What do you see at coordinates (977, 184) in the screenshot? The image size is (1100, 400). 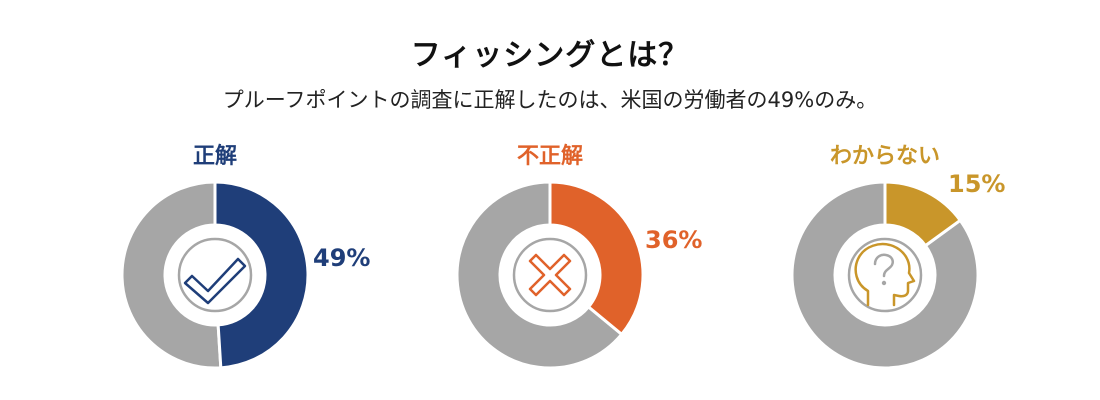 I see `value-label-unknown: 15%` at bounding box center [977, 184].